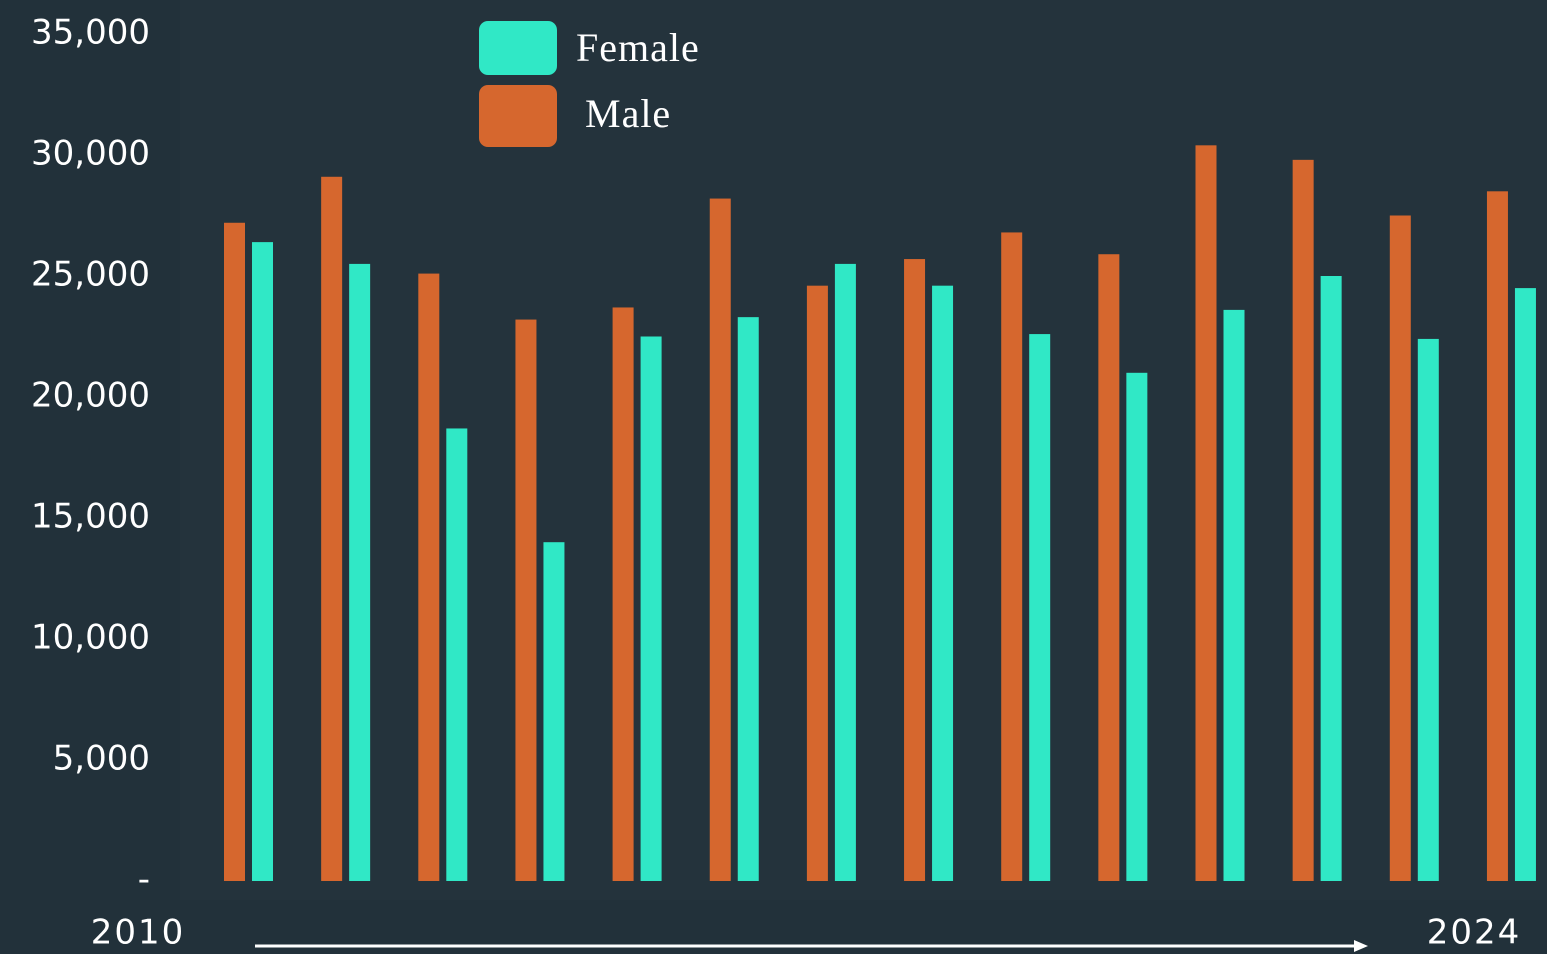 The image size is (1547, 954). What do you see at coordinates (90, 33) in the screenshot?
I see `y-tick-label: 35,000` at bounding box center [90, 33].